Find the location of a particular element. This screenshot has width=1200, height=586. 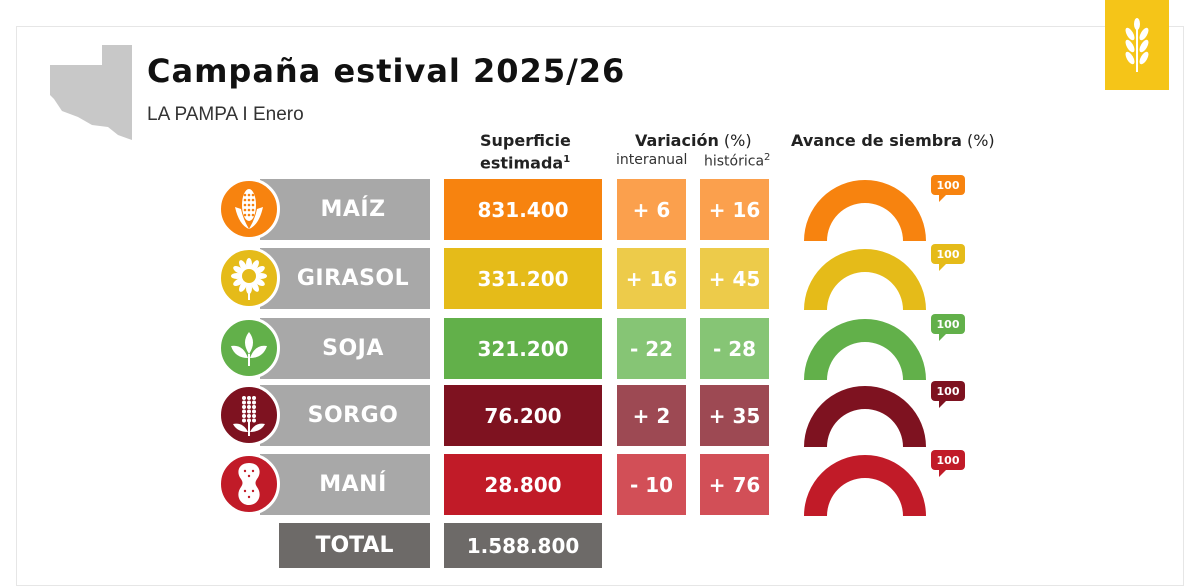

superficie-soja: 321.200 is located at coordinates (523, 348).